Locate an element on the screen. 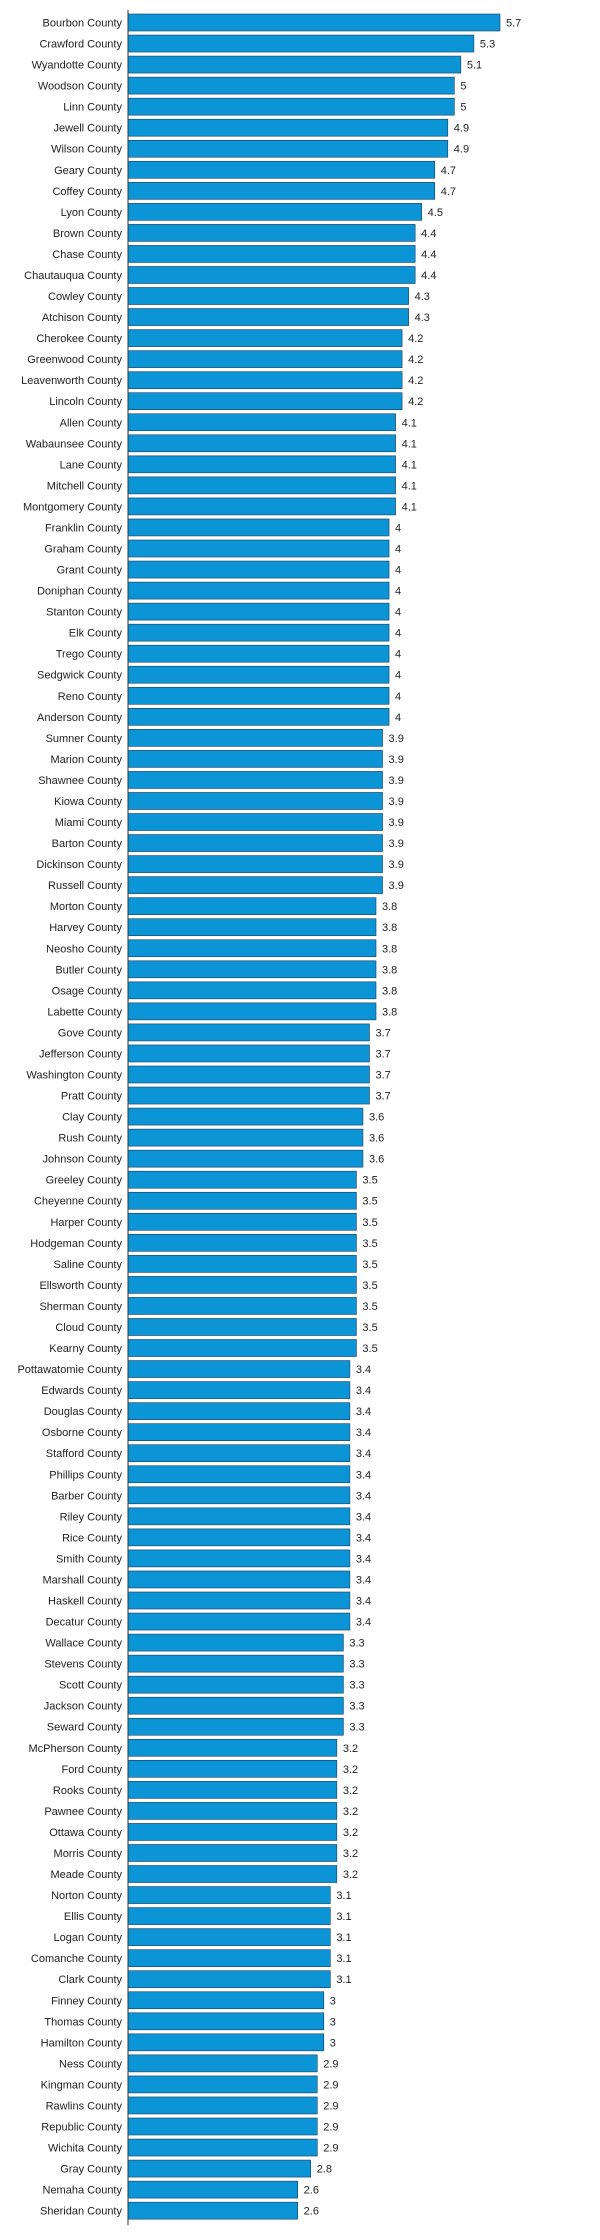 This screenshot has width=600, height=2240. category-label: Harper County is located at coordinates (86, 1223).